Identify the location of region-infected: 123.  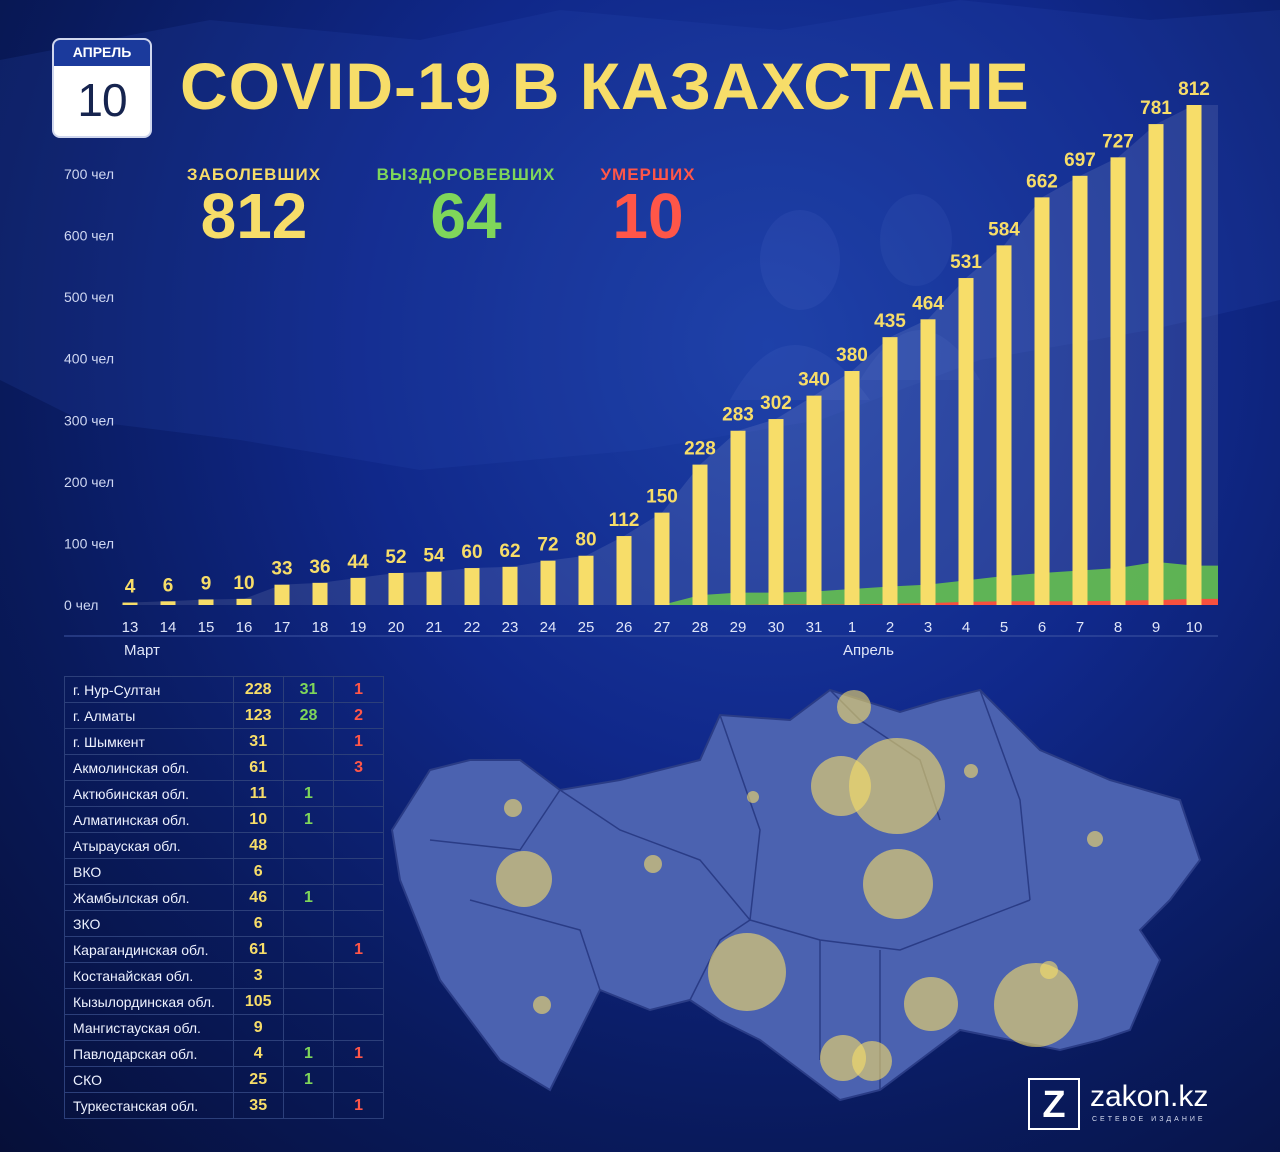
(258, 715).